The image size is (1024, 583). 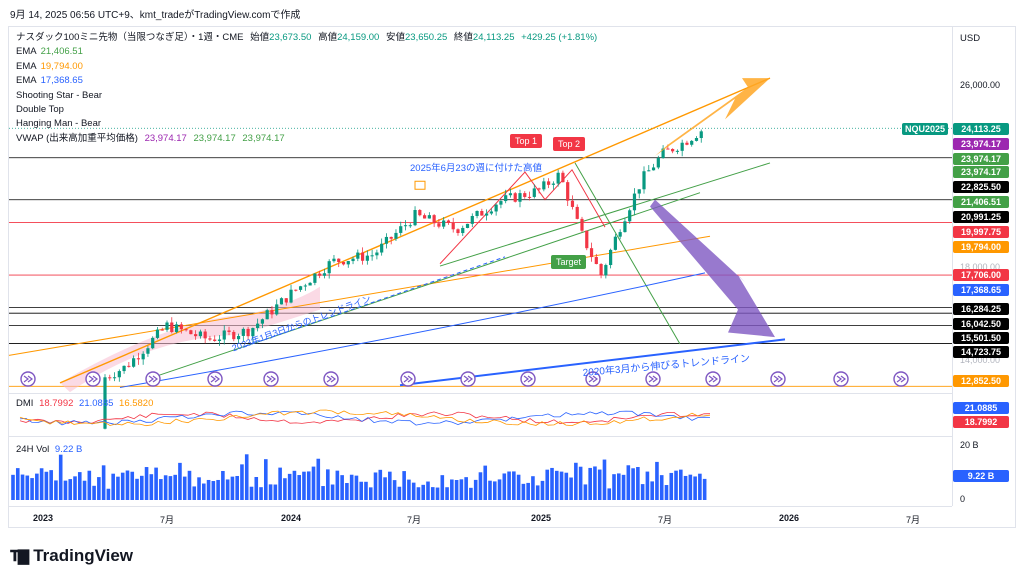 What do you see at coordinates (981, 187) in the screenshot?
I see `price-label: 22,825.50` at bounding box center [981, 187].